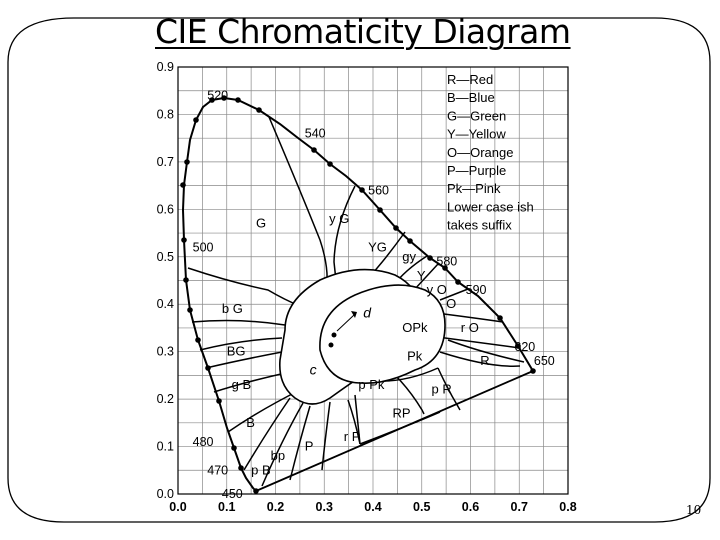  I want to click on wavelength-label: 540, so click(315, 133).